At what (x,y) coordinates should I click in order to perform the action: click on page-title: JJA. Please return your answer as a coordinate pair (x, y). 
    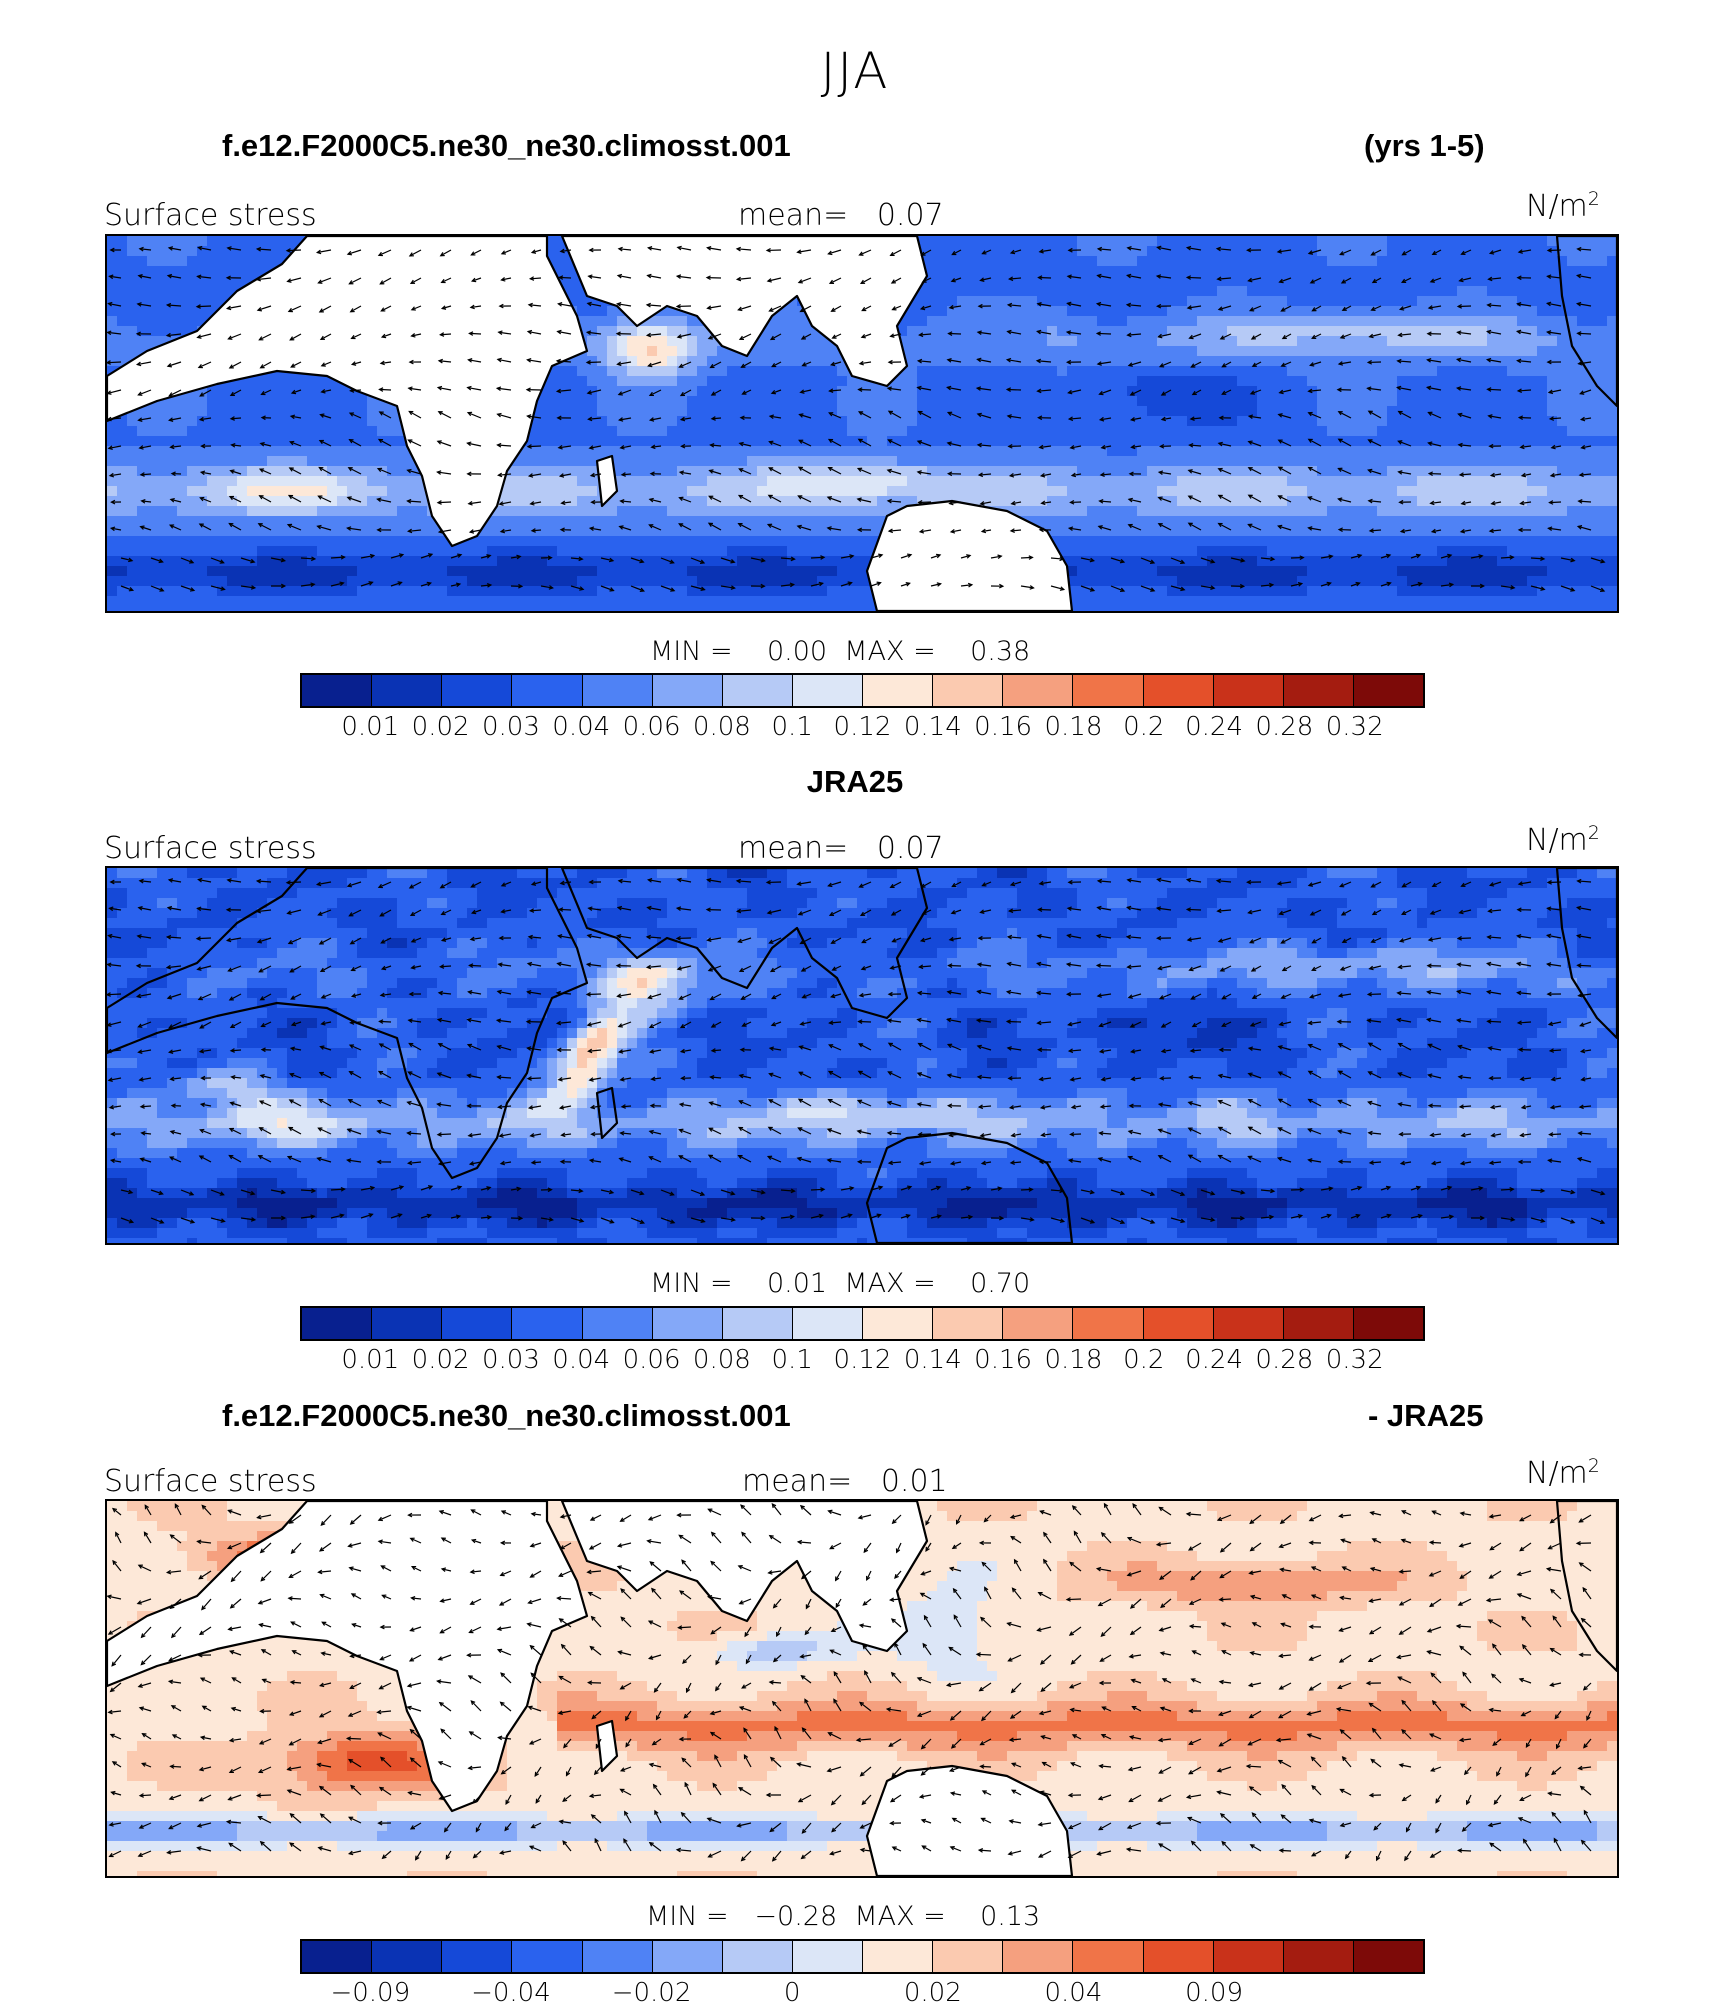
    Looking at the image, I should click on (855, 71).